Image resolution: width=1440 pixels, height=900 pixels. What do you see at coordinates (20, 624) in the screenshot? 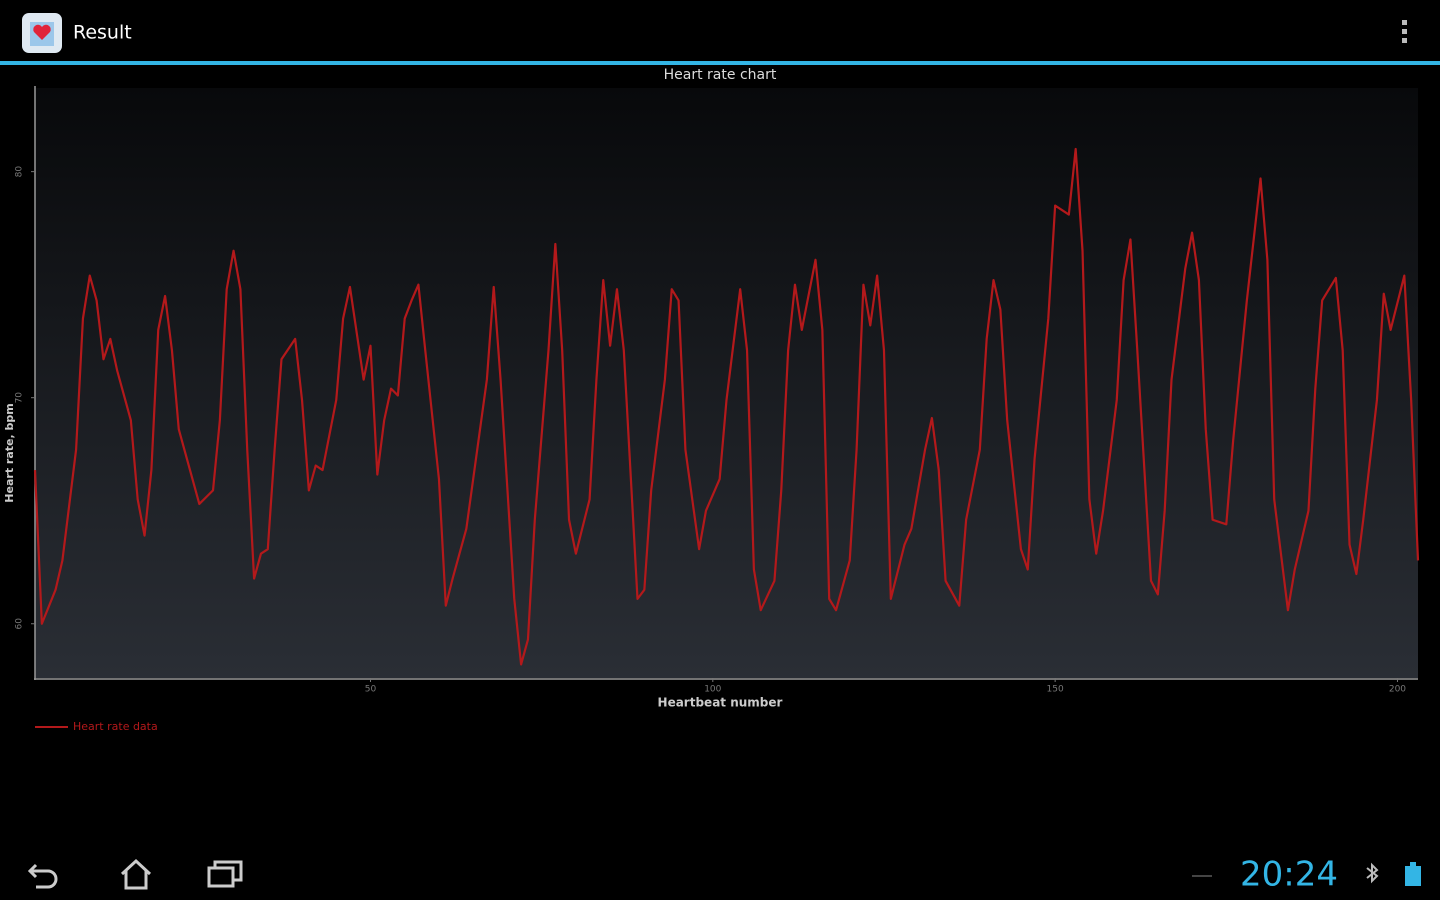
I see `y-tick-label: 60` at bounding box center [20, 624].